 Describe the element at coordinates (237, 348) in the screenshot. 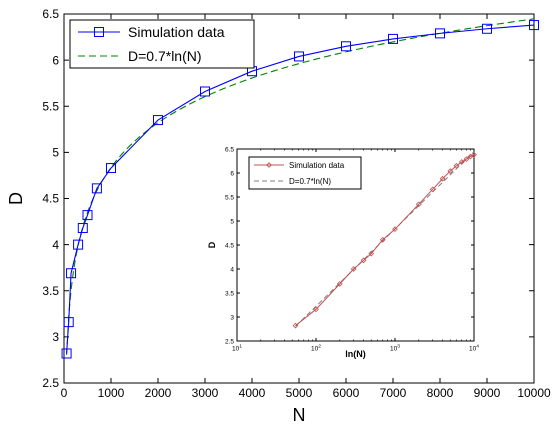

I see `x-tick-label: 10¹` at that location.